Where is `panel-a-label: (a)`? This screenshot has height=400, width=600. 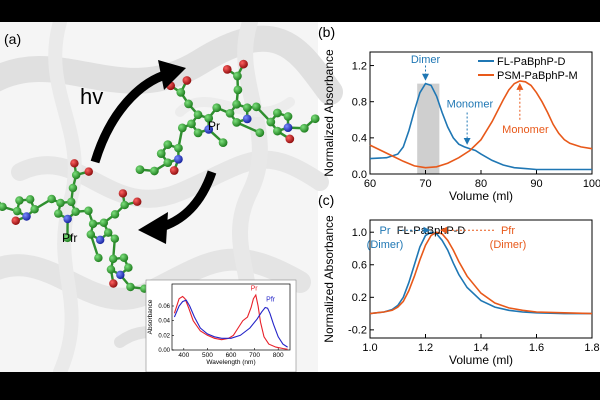 panel-a-label: (a) is located at coordinates (12, 39).